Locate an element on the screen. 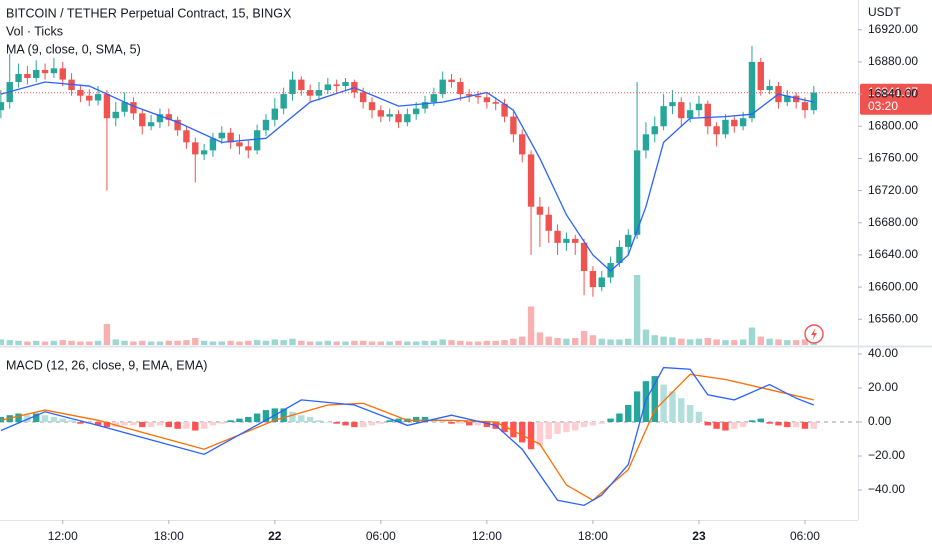 The height and width of the screenshot is (550, 932). alert-icon is located at coordinates (814, 334).